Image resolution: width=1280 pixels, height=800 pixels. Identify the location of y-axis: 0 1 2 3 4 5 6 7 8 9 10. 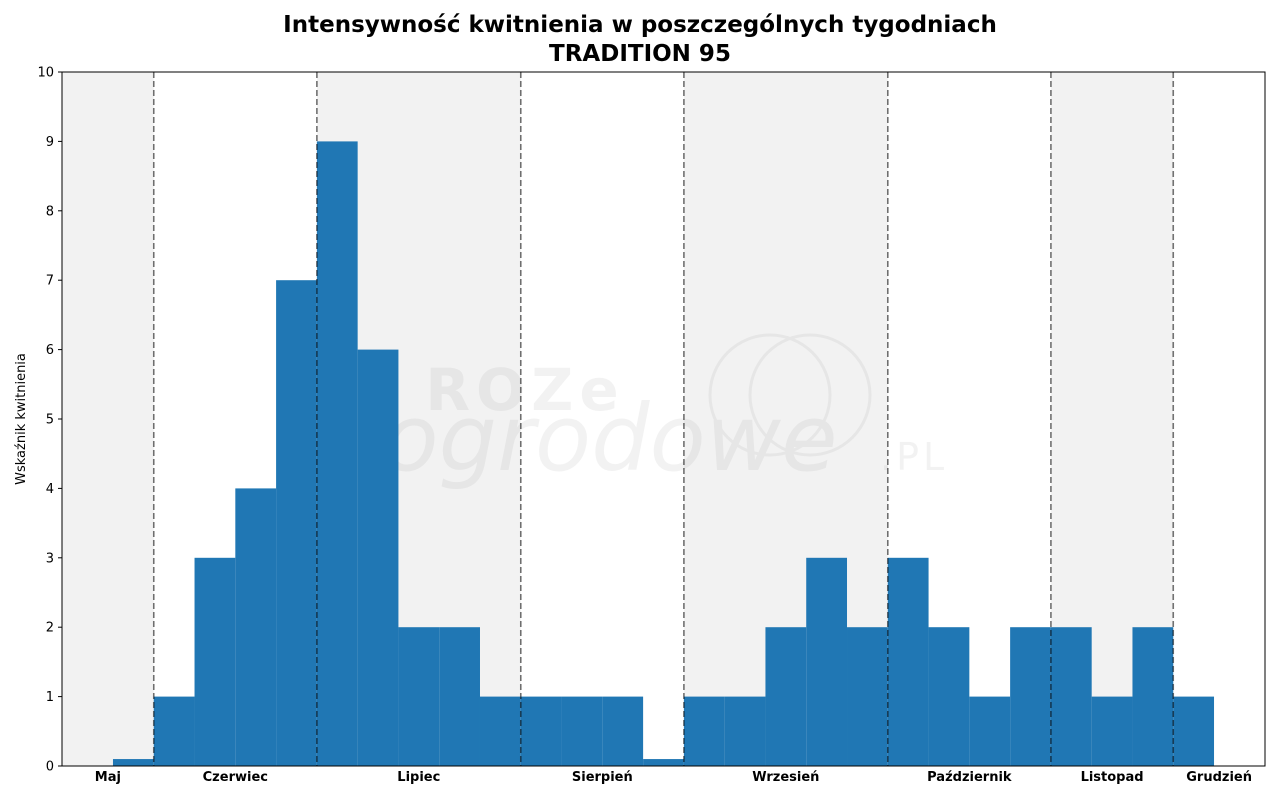
(49, 420).